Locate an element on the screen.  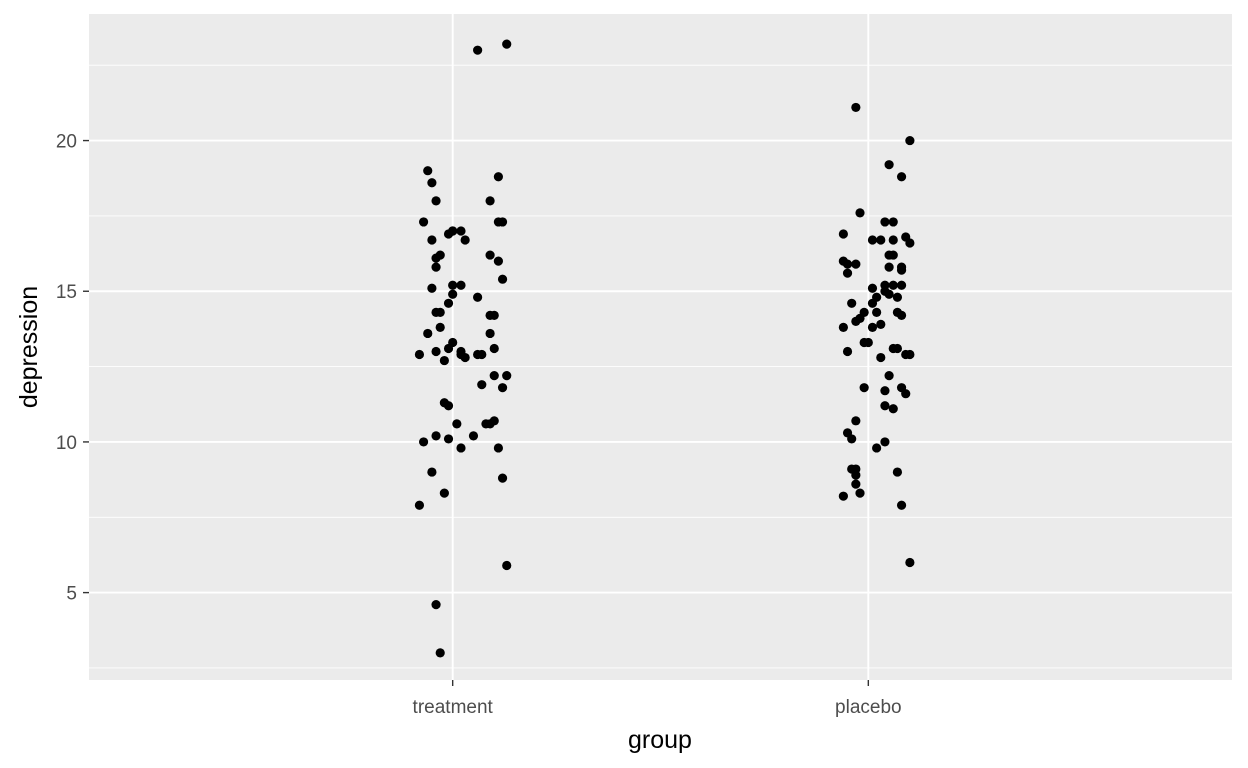
y-tick-label: 10 is located at coordinates (66, 443).